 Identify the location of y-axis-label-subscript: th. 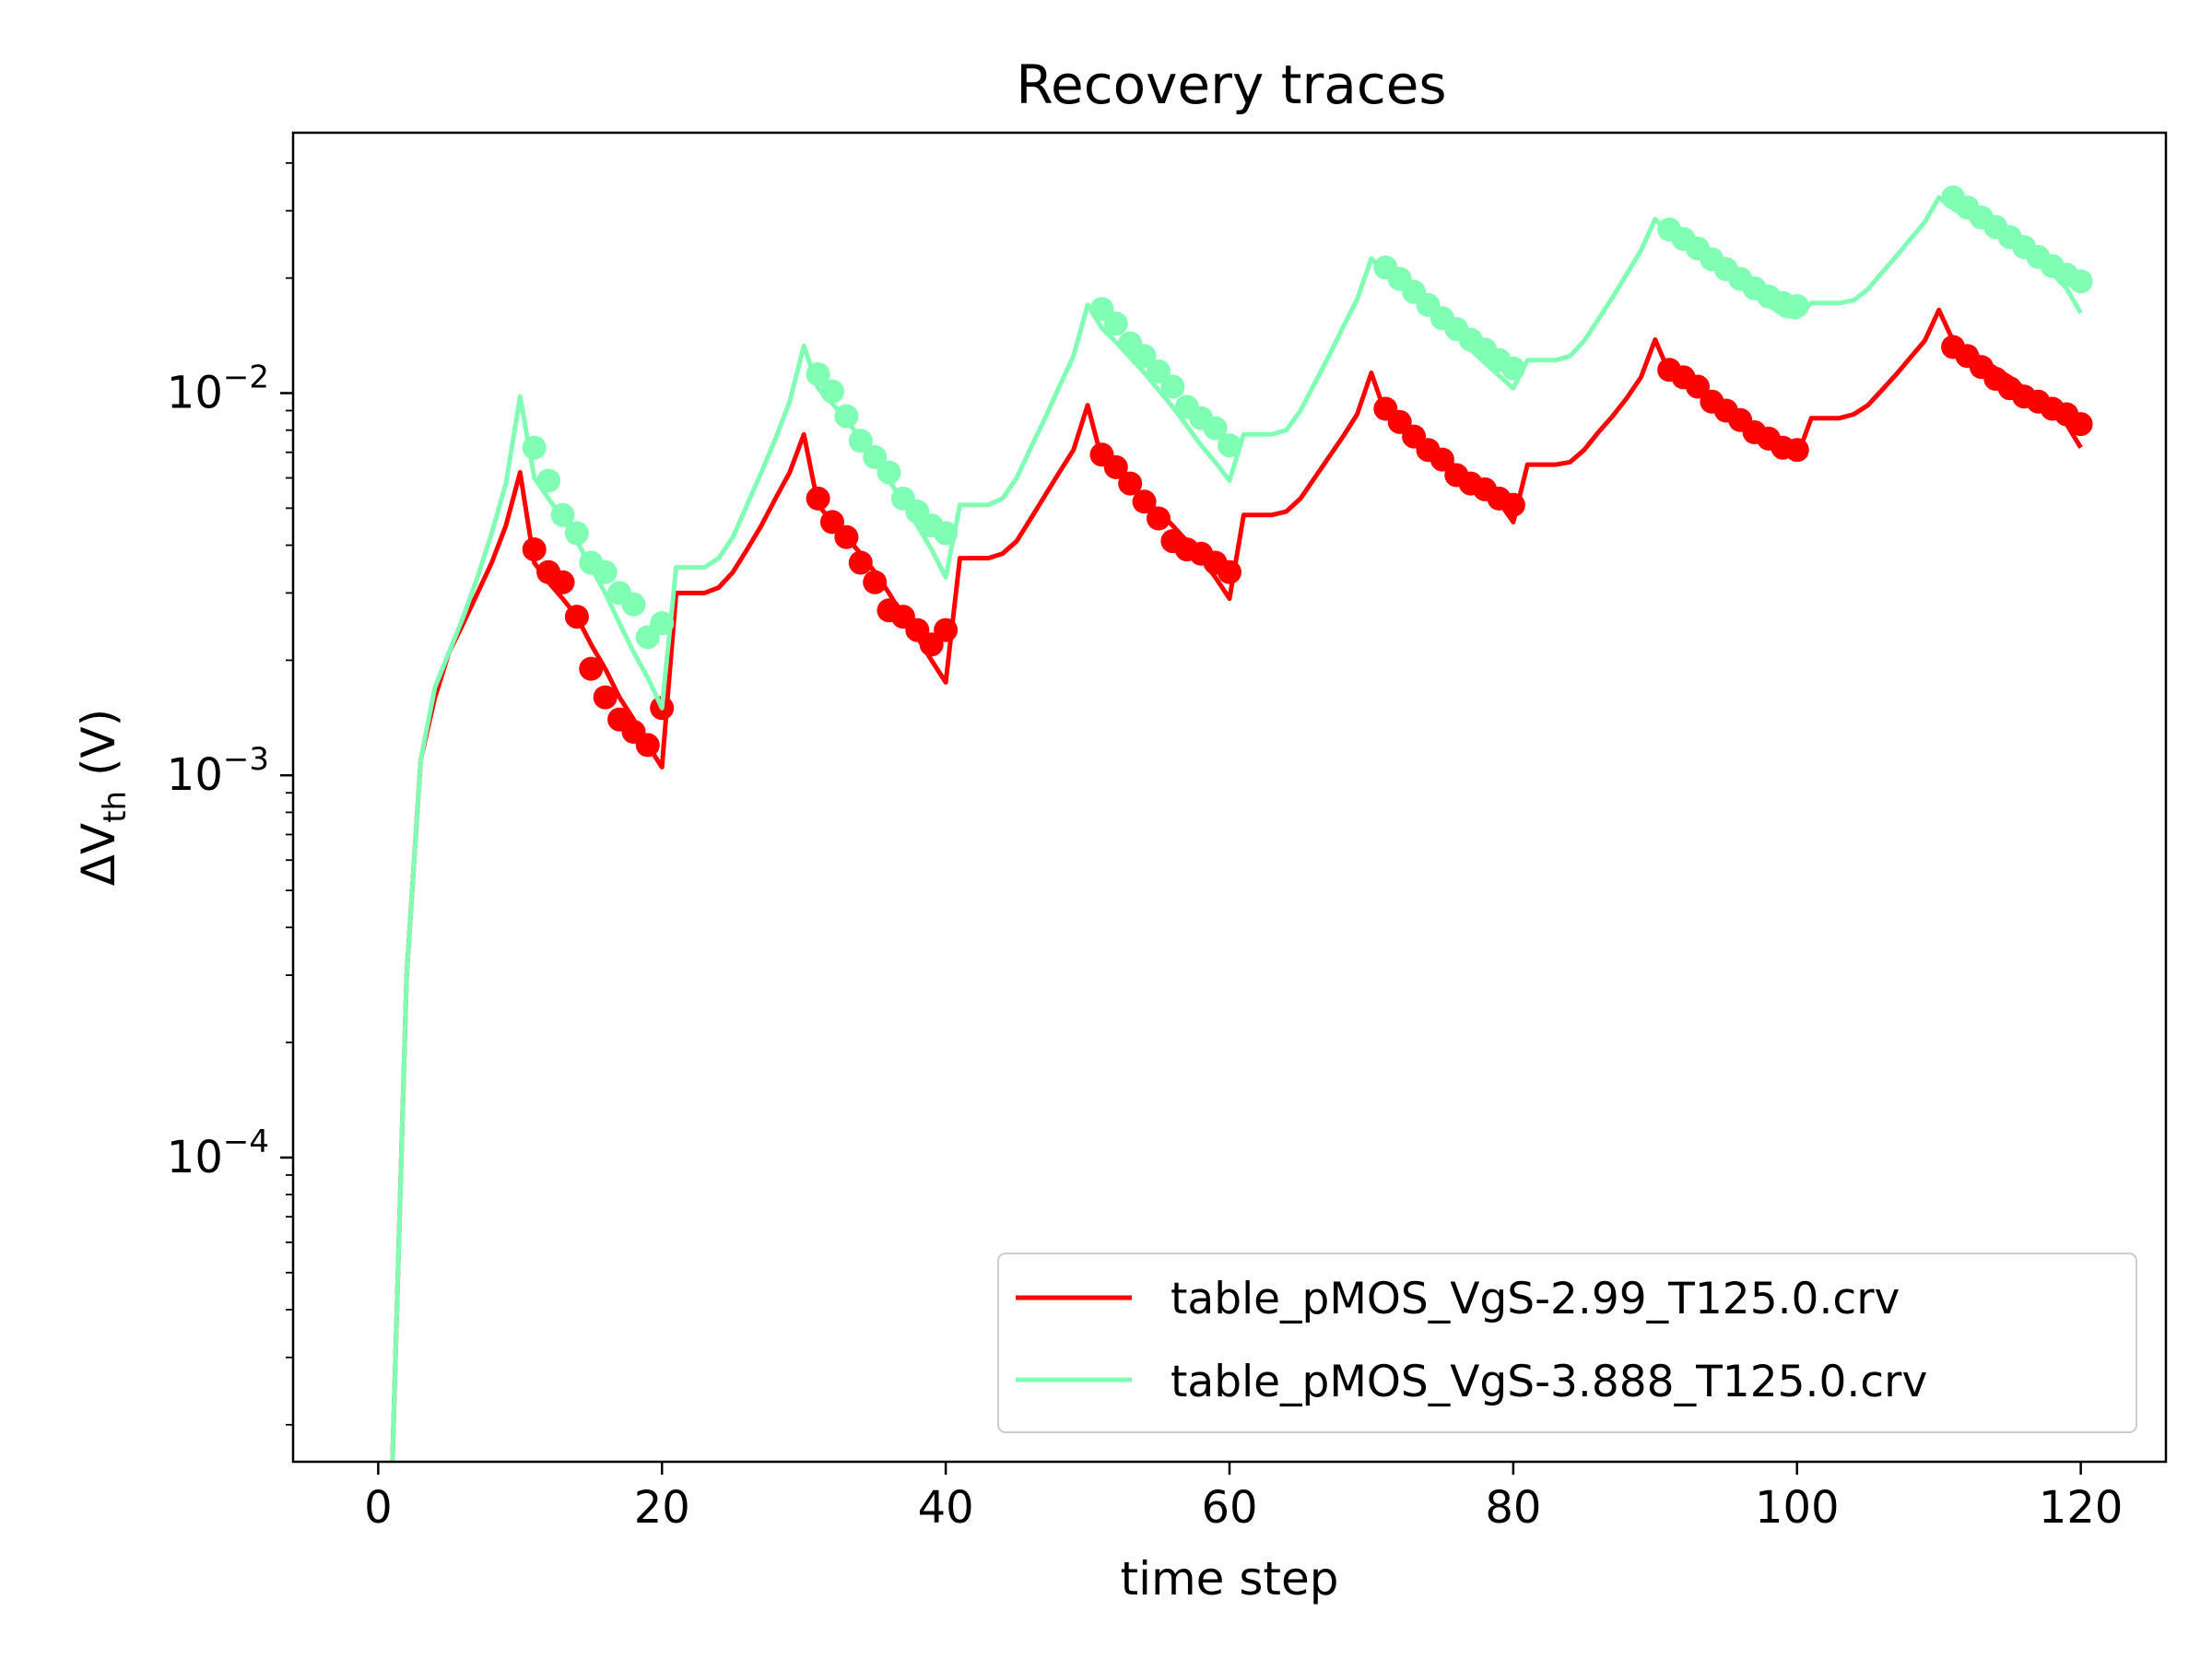
(115, 807).